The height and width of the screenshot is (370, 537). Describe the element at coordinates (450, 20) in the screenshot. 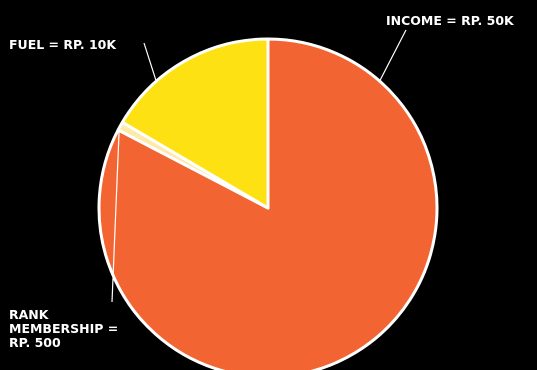

I see `slice-label-income: INCOME = RP. 50K` at that location.